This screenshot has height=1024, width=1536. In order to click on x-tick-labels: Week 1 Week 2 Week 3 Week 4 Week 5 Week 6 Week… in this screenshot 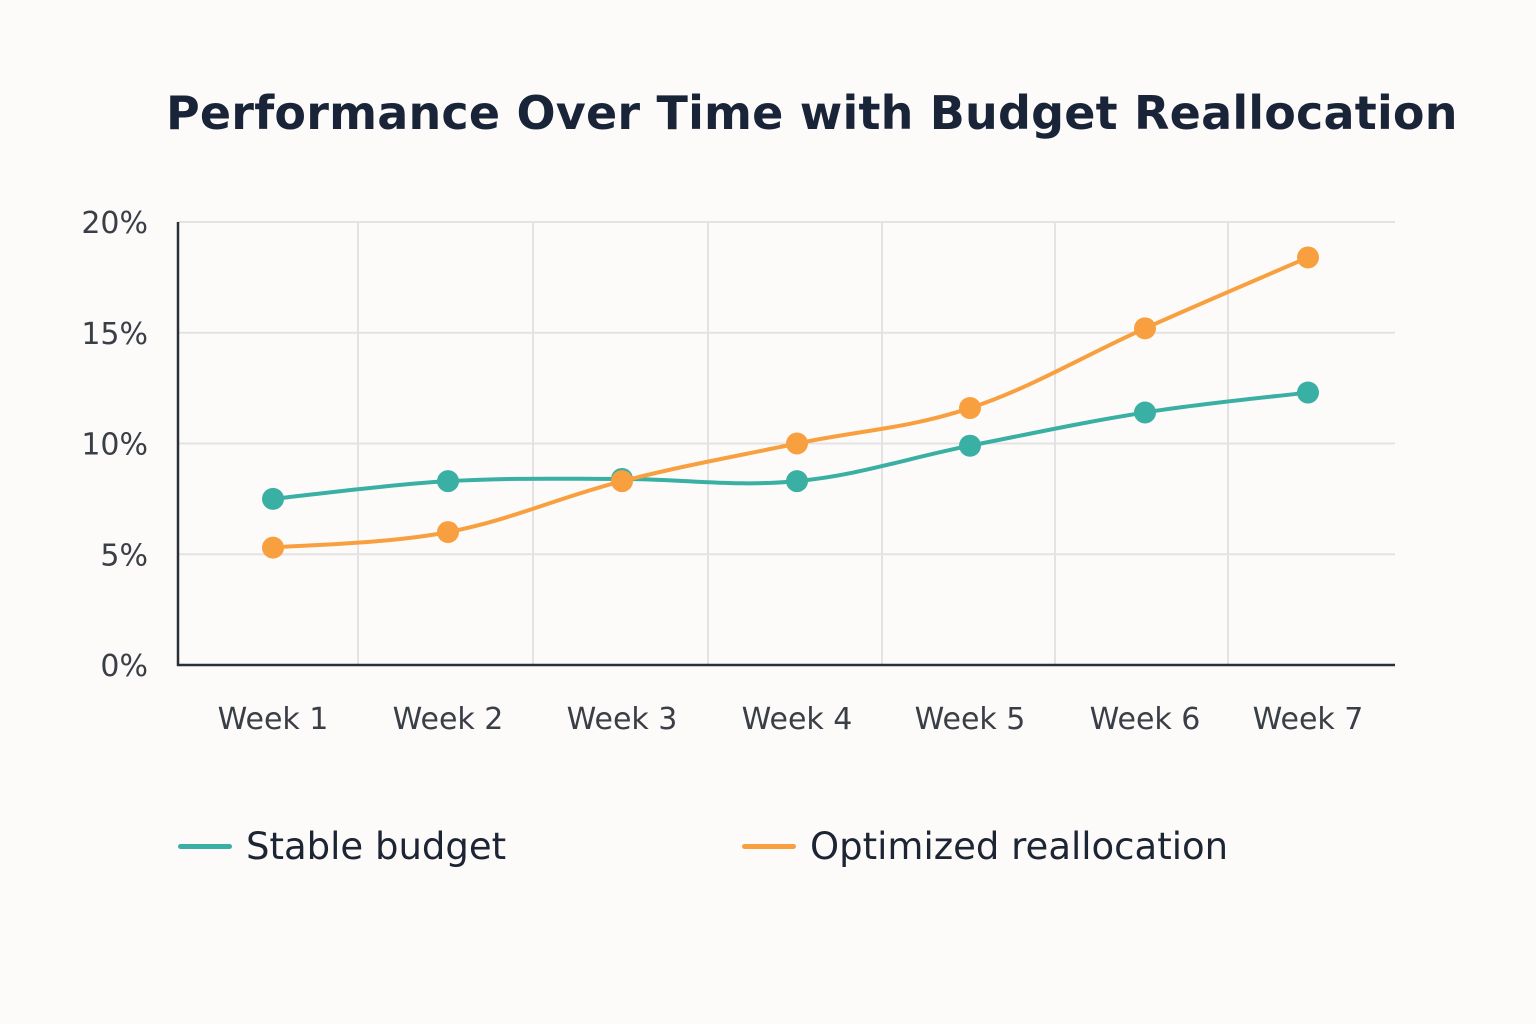, I will do `click(791, 719)`.